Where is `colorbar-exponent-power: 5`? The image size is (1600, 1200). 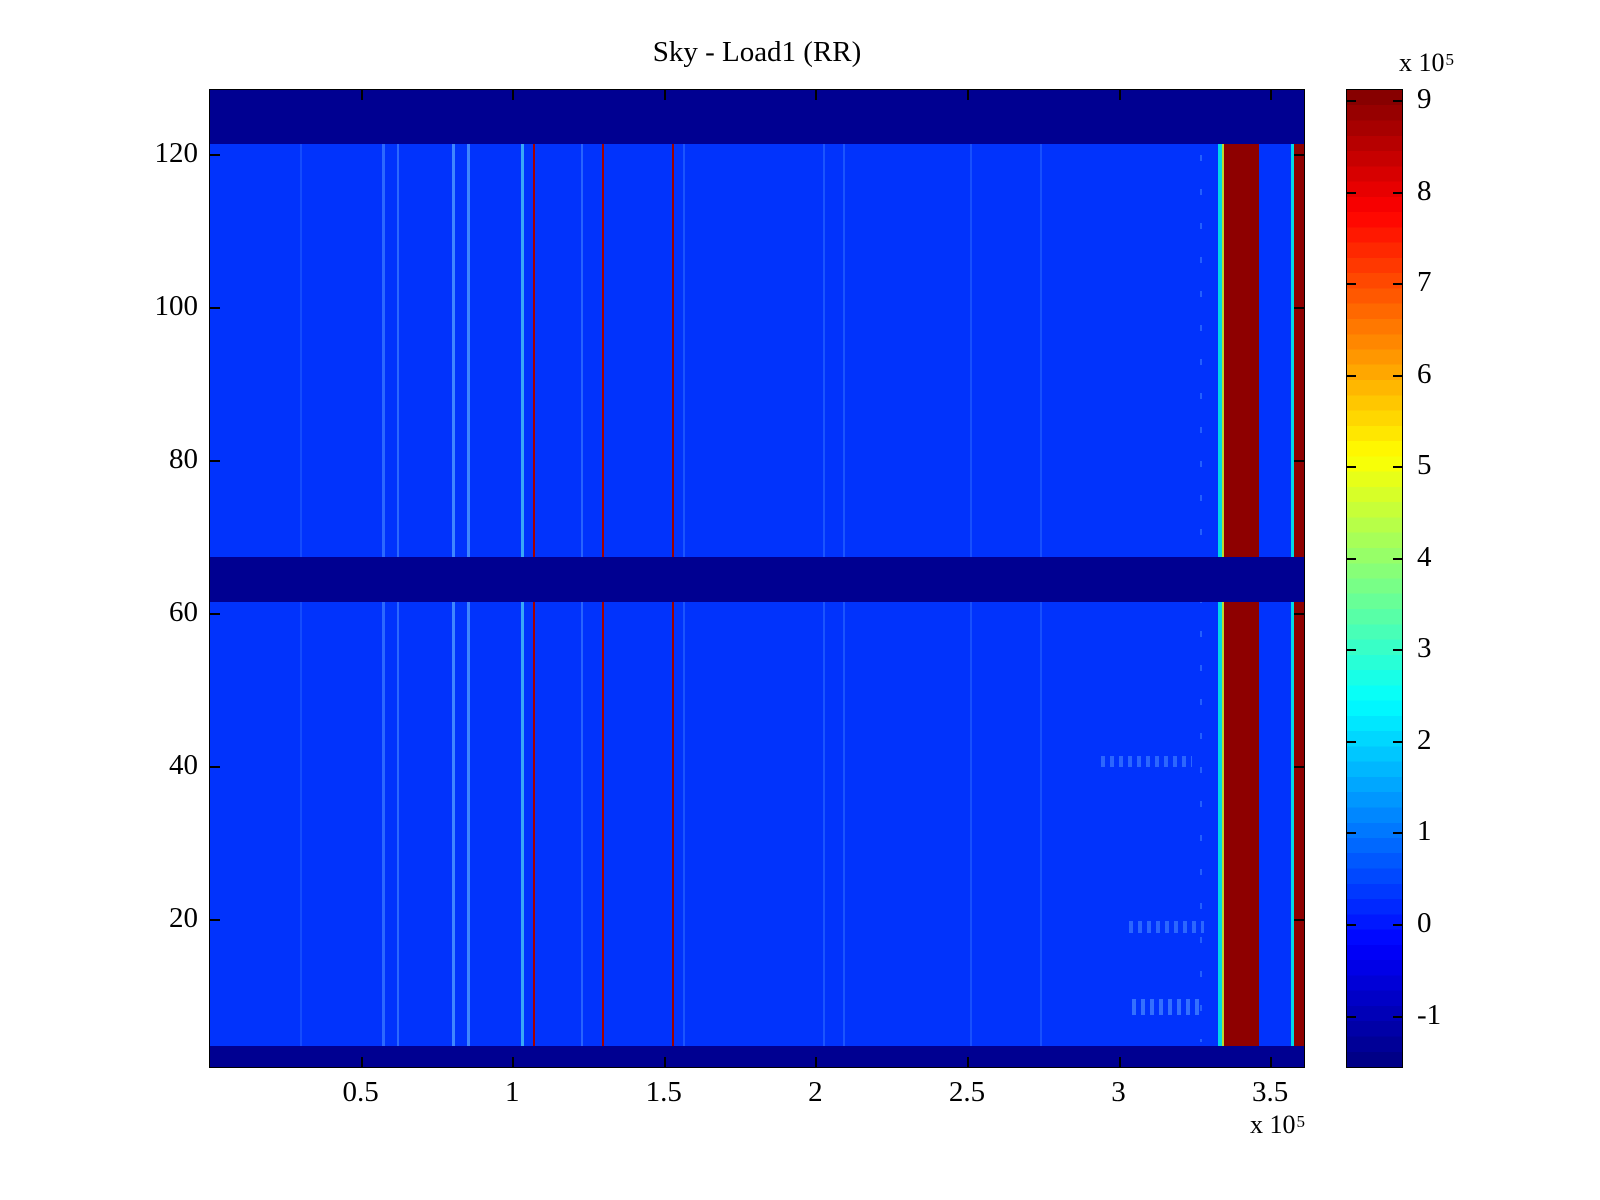 colorbar-exponent-power: 5 is located at coordinates (1450, 59).